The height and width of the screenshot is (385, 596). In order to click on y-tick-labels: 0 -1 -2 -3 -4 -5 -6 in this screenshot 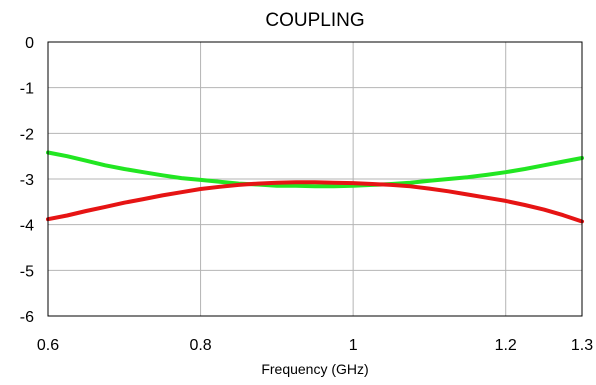, I will do `click(27, 180)`.